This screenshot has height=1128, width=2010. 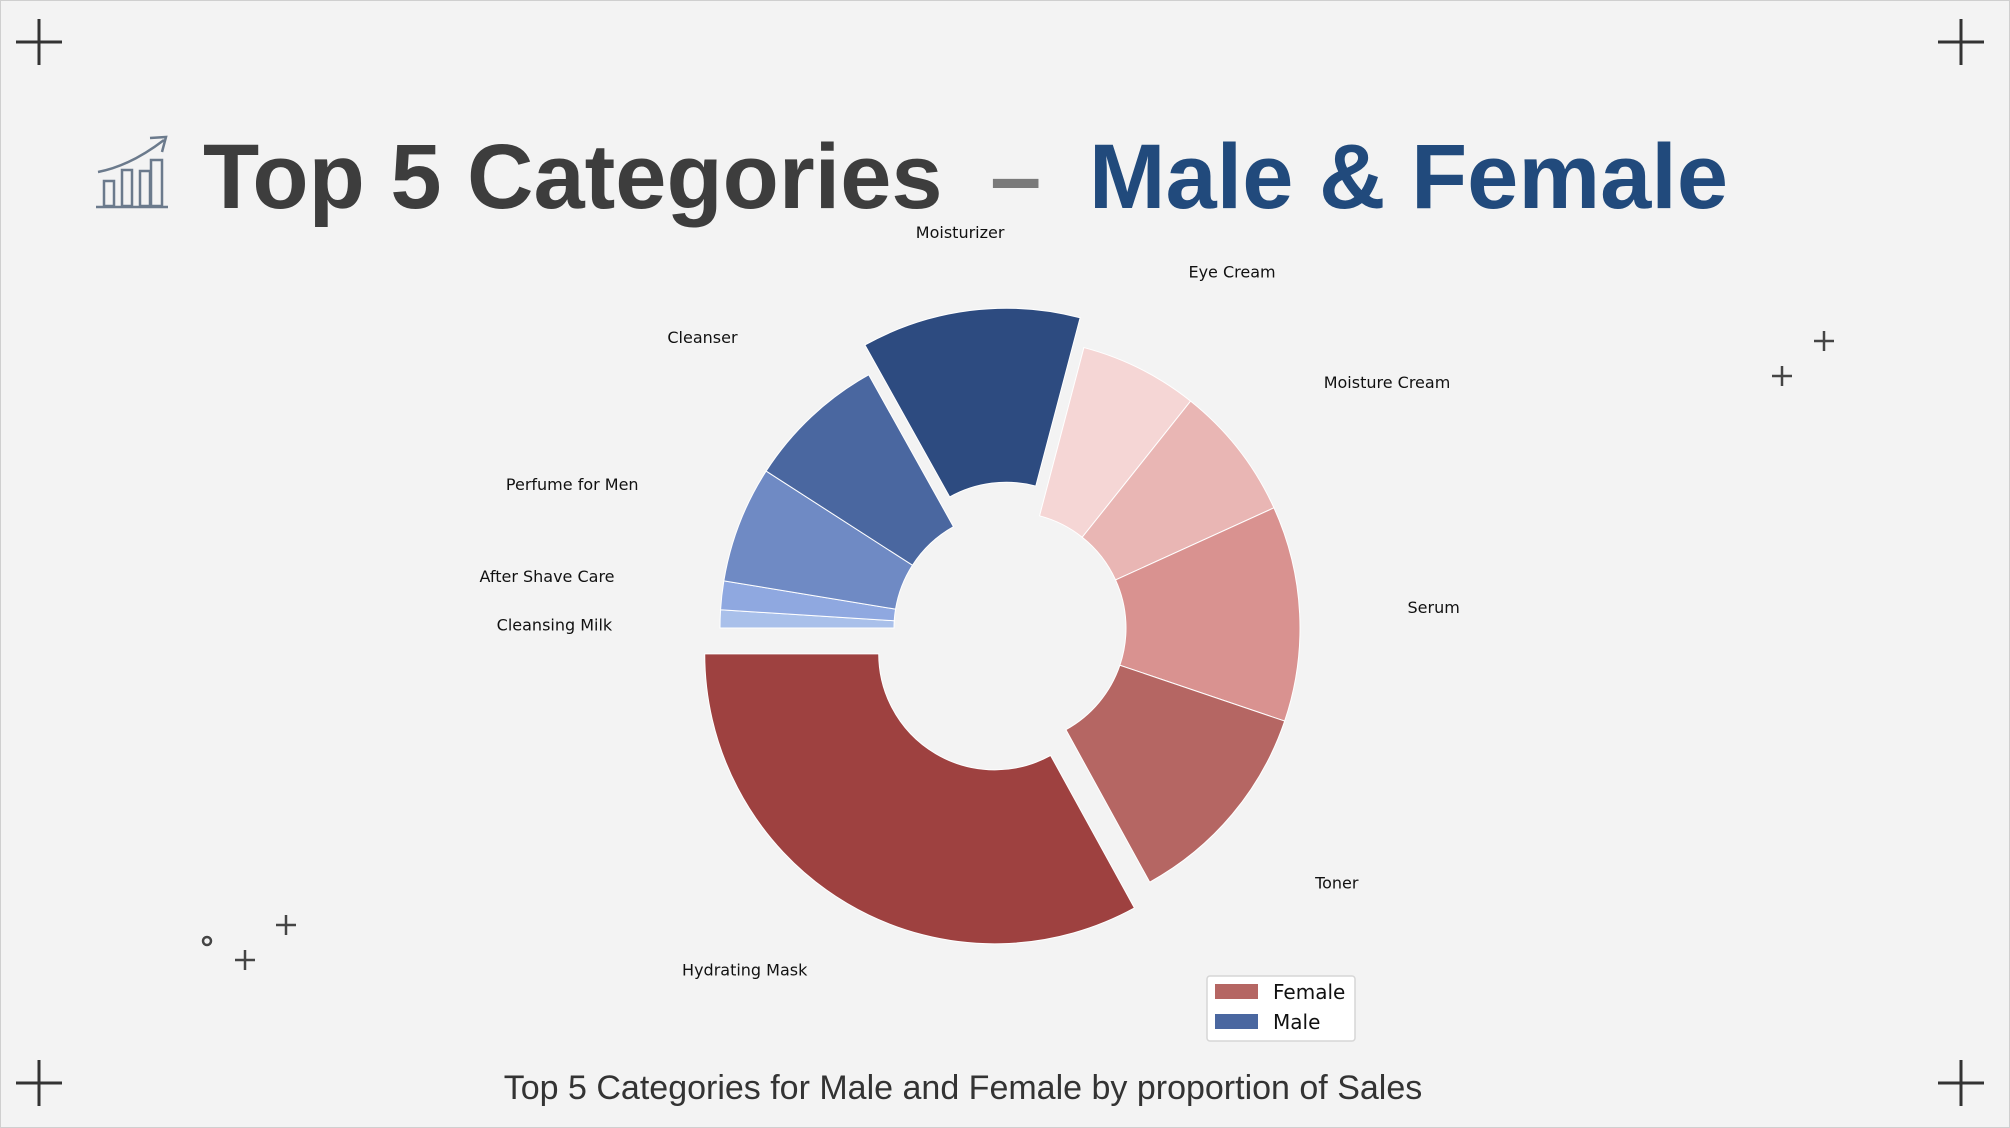 What do you see at coordinates (1387, 382) in the screenshot?
I see `slice-label-moisture-cream: Moisture Cream` at bounding box center [1387, 382].